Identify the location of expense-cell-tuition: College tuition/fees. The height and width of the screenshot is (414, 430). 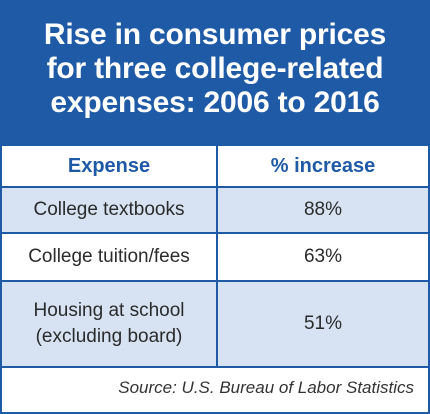
(109, 256).